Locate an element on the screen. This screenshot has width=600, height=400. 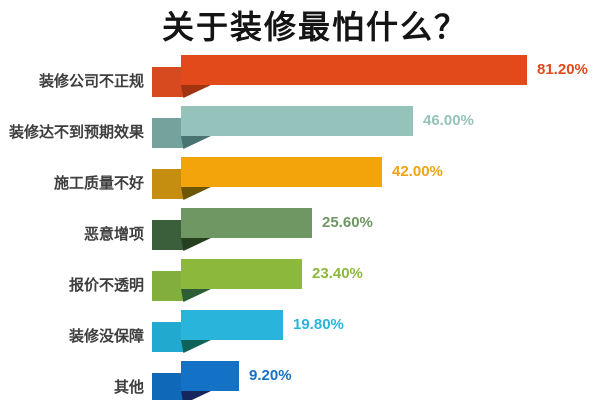
chart-title: 关于装修最怕什么？ is located at coordinates (314, 27).